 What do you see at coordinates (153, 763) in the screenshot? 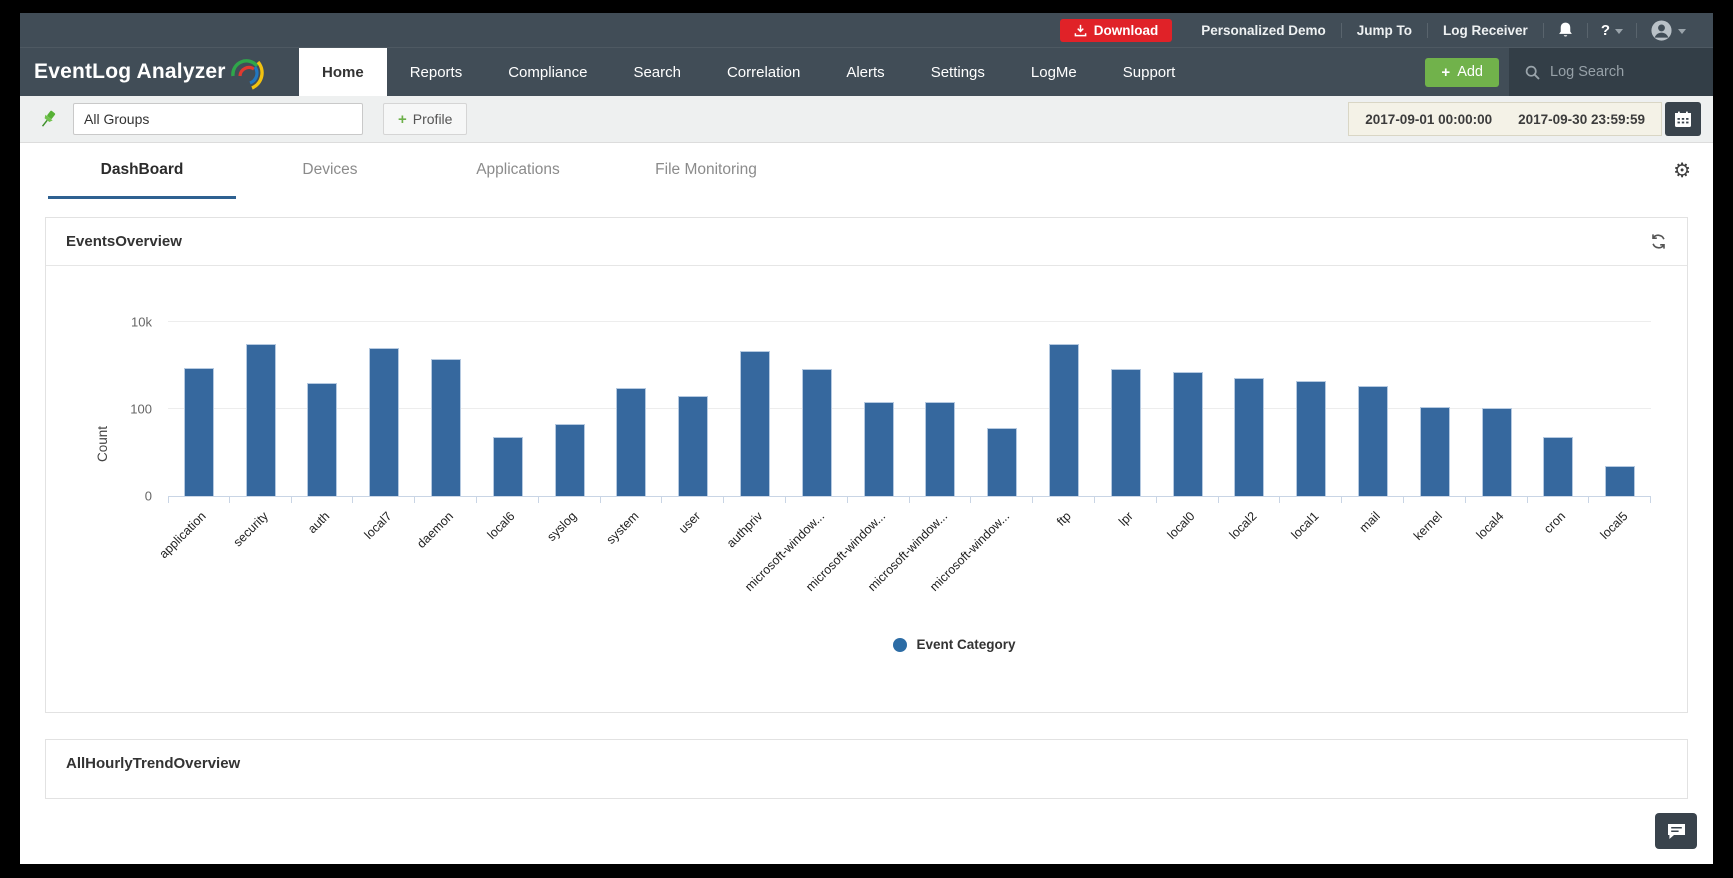
I see `panel-title: AllHourlyTrendOverview` at bounding box center [153, 763].